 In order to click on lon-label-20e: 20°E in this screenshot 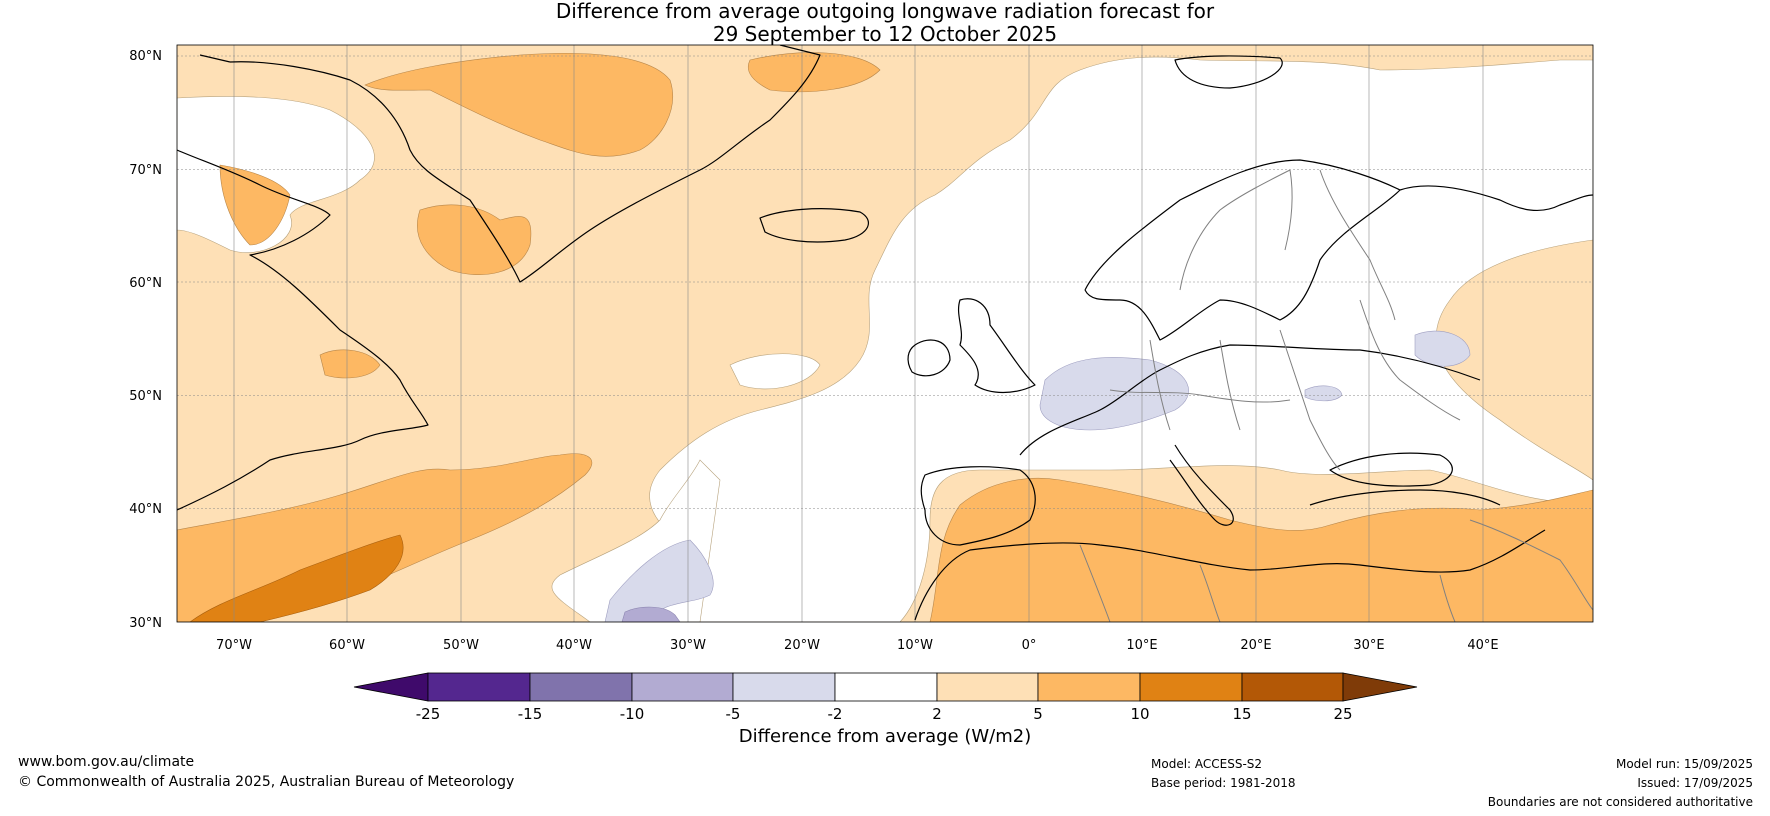, I will do `click(1255, 645)`.